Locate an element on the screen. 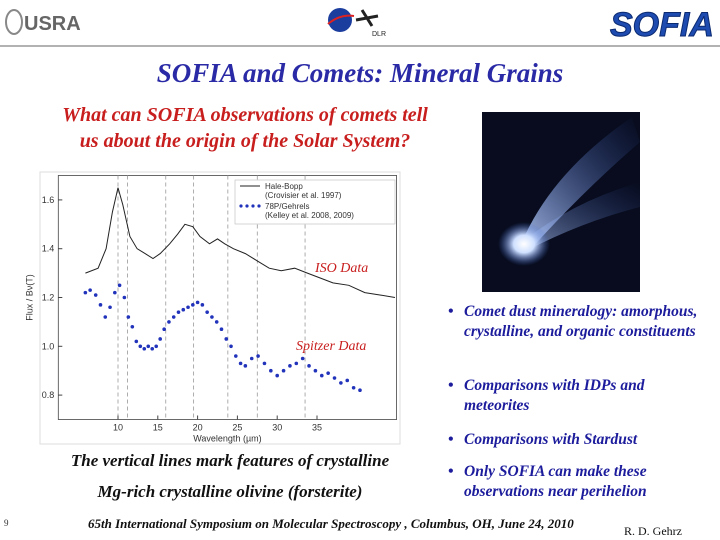  comet-photo is located at coordinates (561, 202).